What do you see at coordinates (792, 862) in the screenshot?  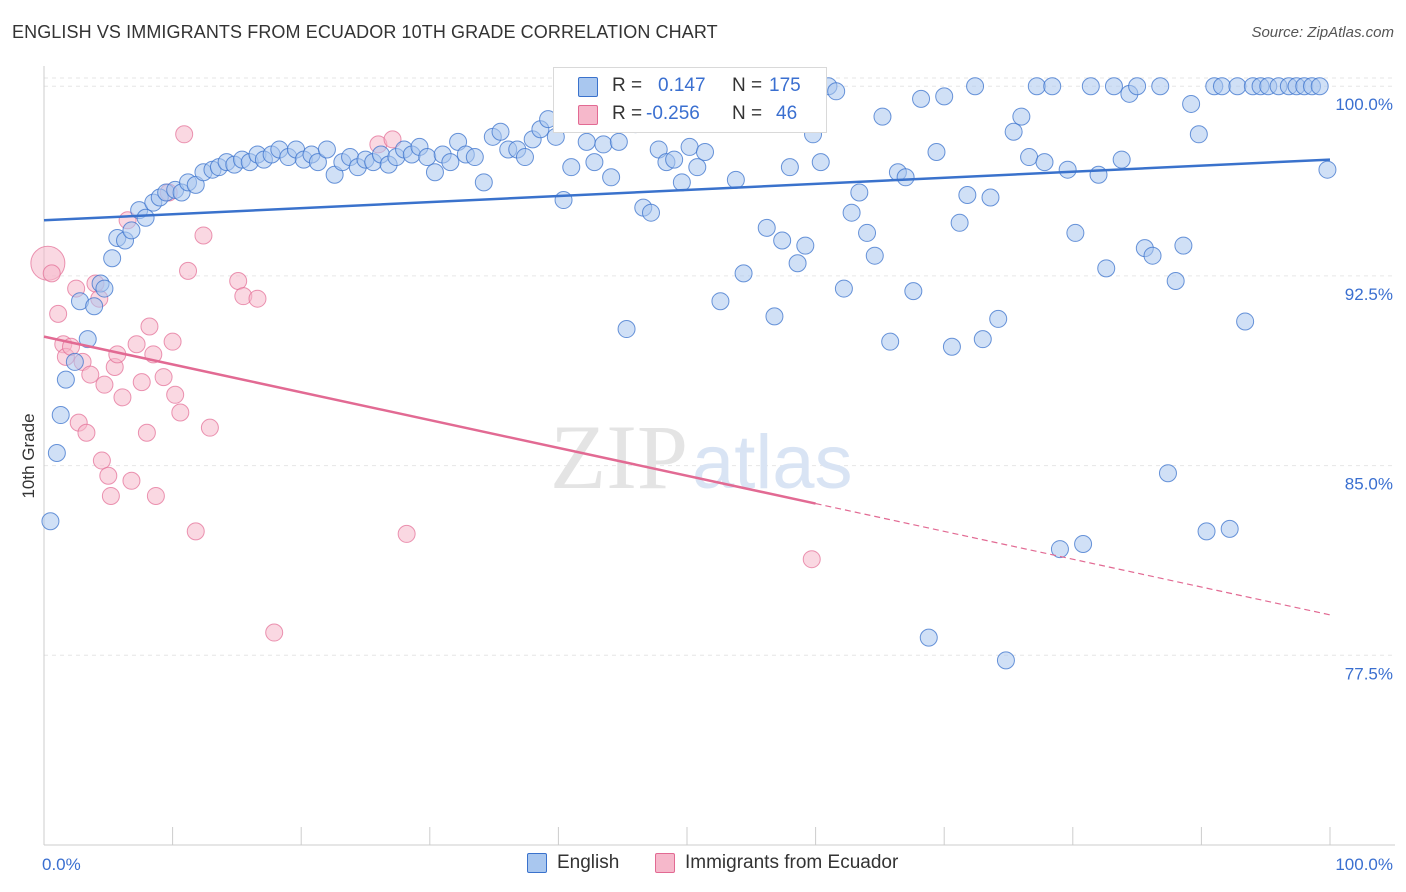 I see `bottom-legend-label-ecuador: Immigrants from Ecuador` at bounding box center [792, 862].